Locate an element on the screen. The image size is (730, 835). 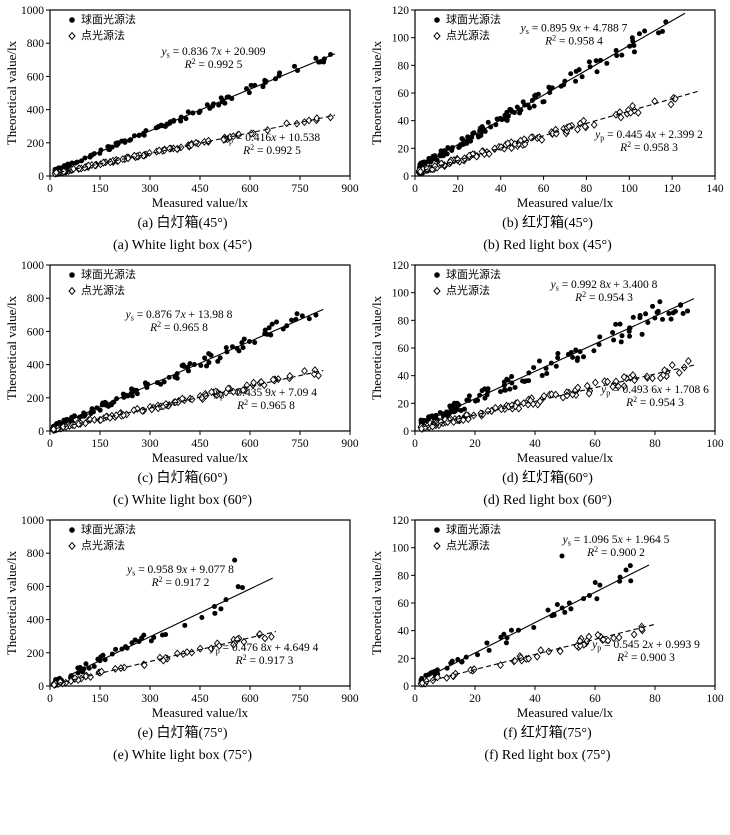
caption-d-english: (d) Red light box (60°) is located at coordinates (547, 500).